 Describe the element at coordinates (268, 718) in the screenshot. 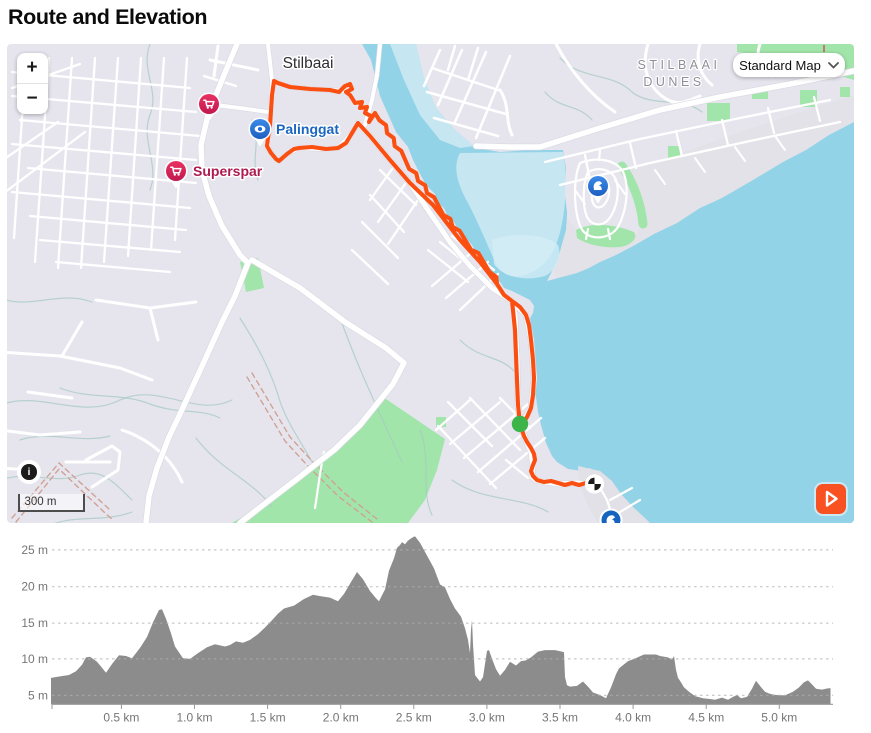

I see `svg-text: 1.5 km` at that location.